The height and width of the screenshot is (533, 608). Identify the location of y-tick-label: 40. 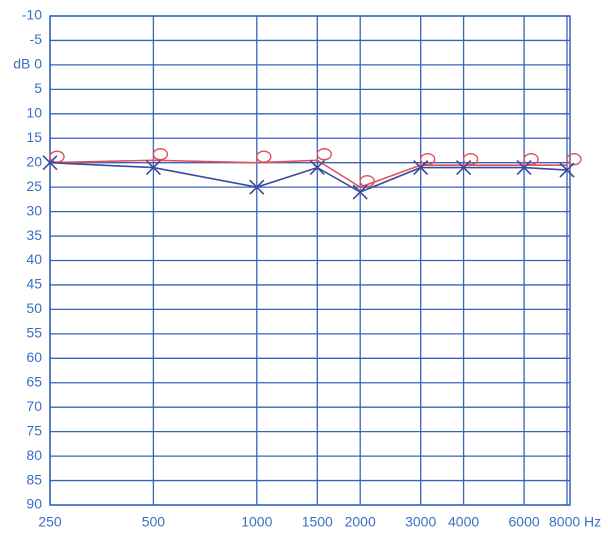
(34, 259).